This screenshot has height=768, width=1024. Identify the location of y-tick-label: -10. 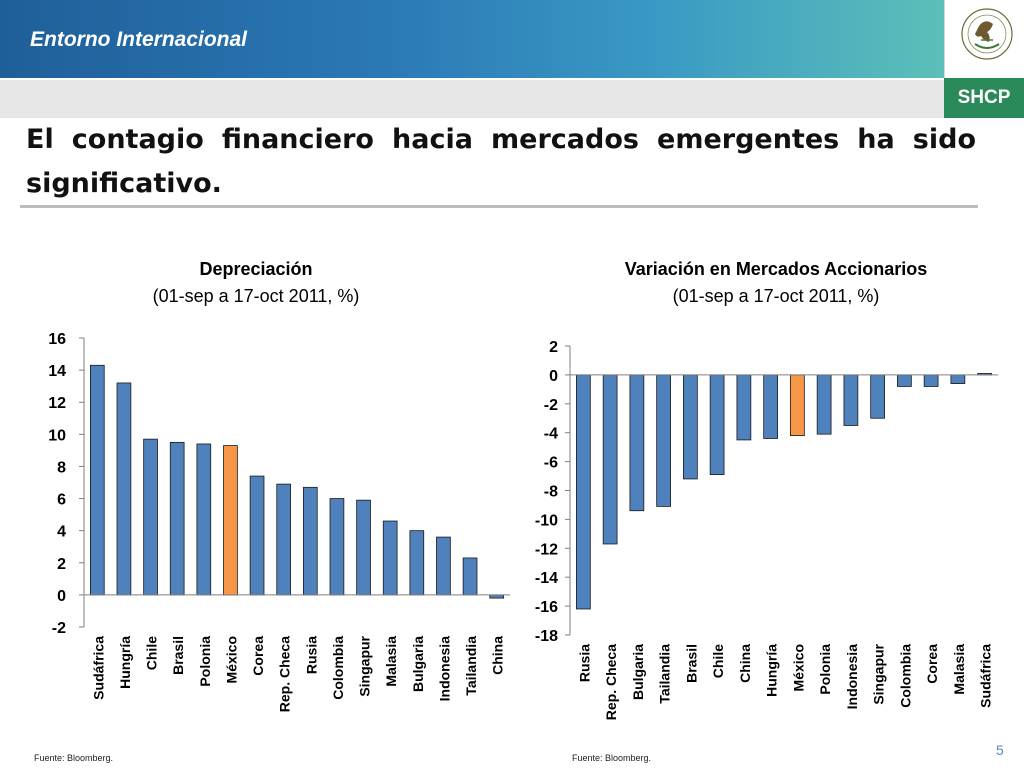
(546, 520).